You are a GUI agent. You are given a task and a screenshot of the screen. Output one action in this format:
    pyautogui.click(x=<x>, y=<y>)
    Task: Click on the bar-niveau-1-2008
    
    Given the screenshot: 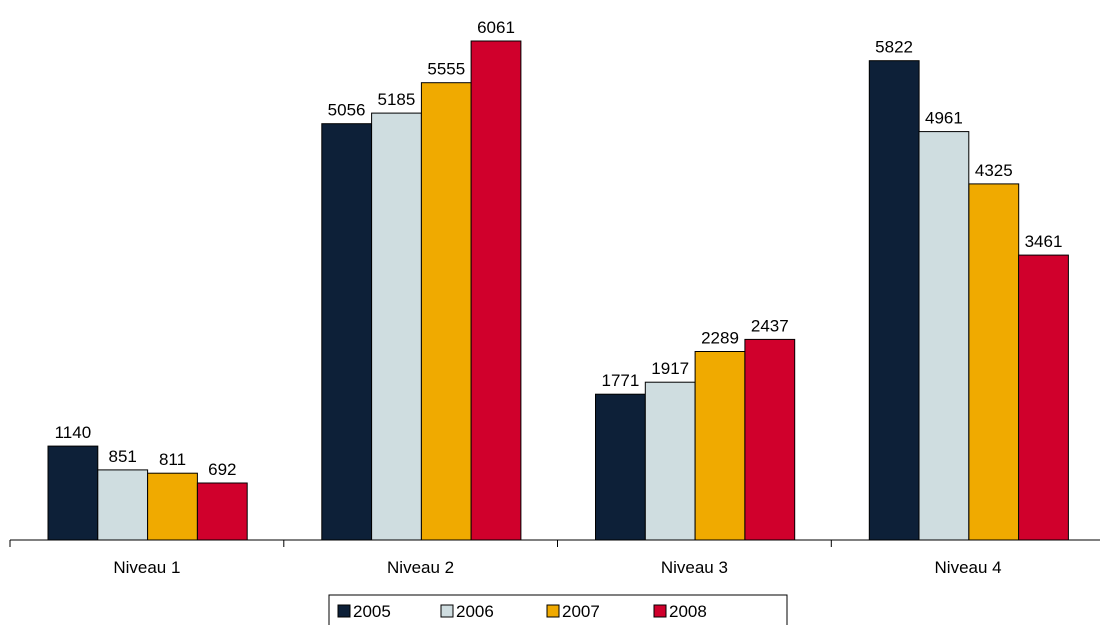 What is the action you would take?
    pyautogui.click(x=222, y=511)
    